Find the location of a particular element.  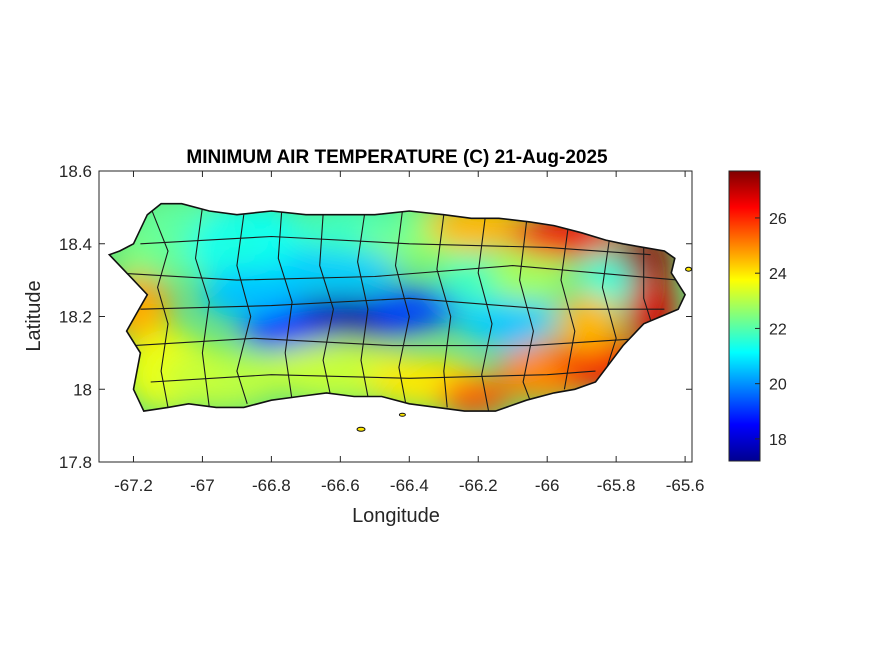

x-tick-label: -65.8 is located at coordinates (616, 485).